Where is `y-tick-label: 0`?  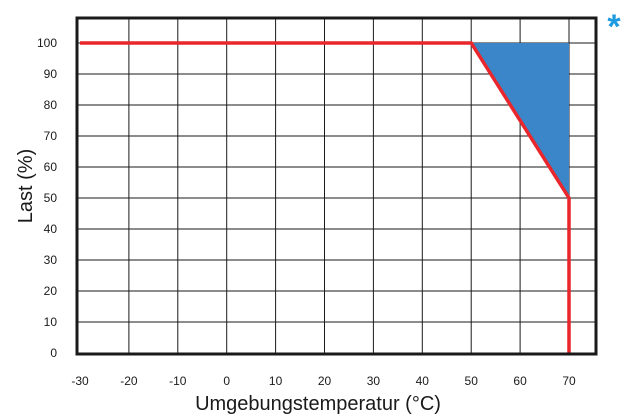
y-tick-label: 0 is located at coordinates (53, 353).